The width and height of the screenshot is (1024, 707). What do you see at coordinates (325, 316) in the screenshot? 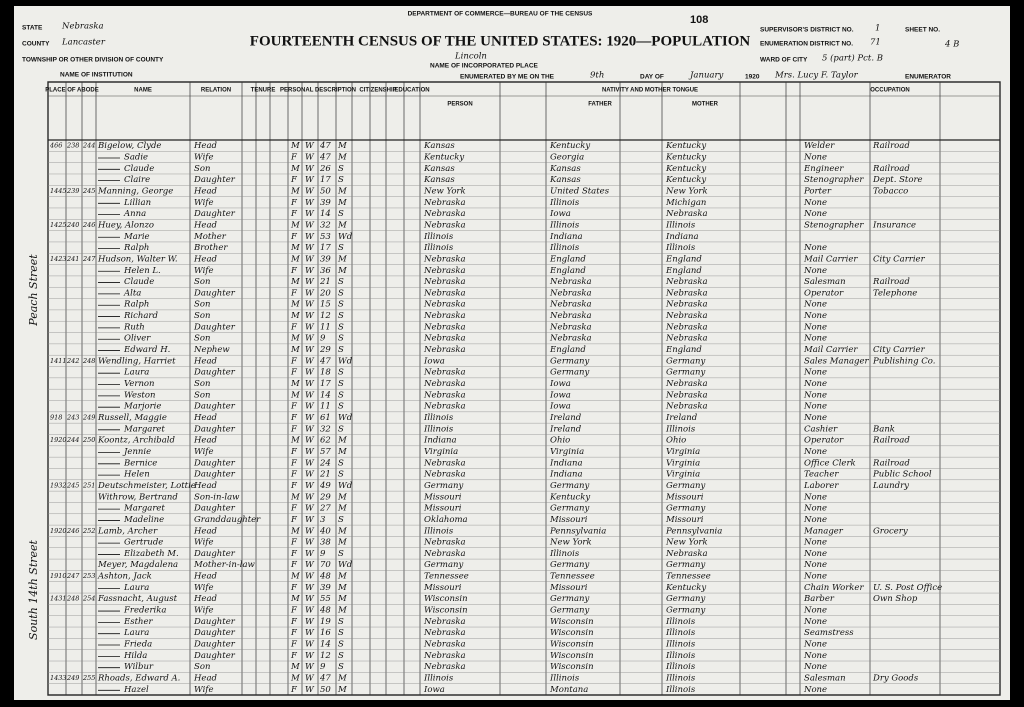
I see `cell-age: 12` at bounding box center [325, 316].